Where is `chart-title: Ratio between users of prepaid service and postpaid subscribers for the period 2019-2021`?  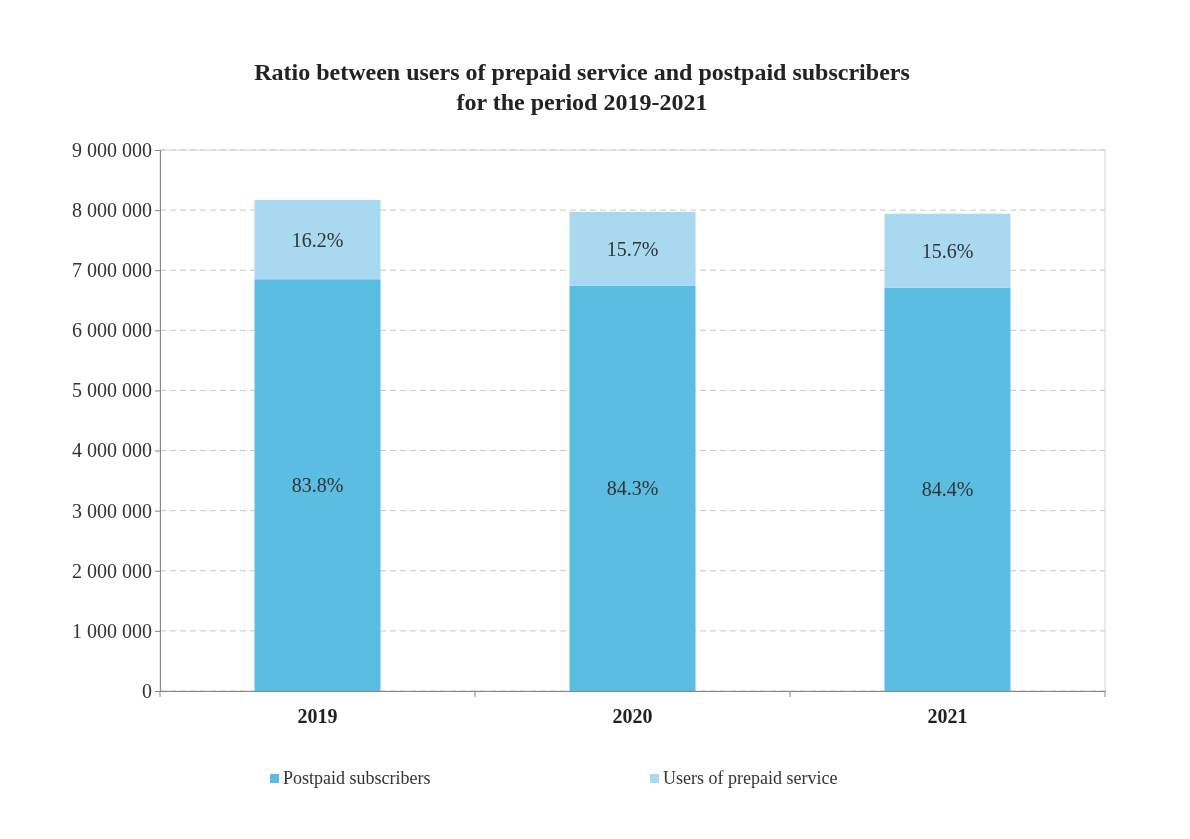
chart-title: Ratio between users of prepaid service and postpaid subscribers for the period 2019-2021 is located at coordinates (582, 87).